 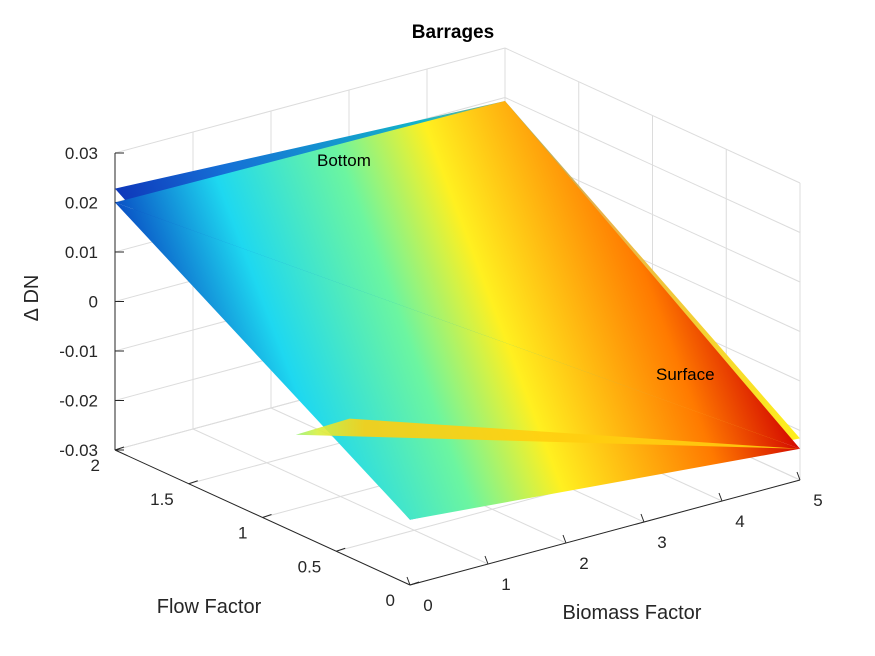 What do you see at coordinates (310, 100) in the screenshot?
I see `backwall-gridline-z` at bounding box center [310, 100].